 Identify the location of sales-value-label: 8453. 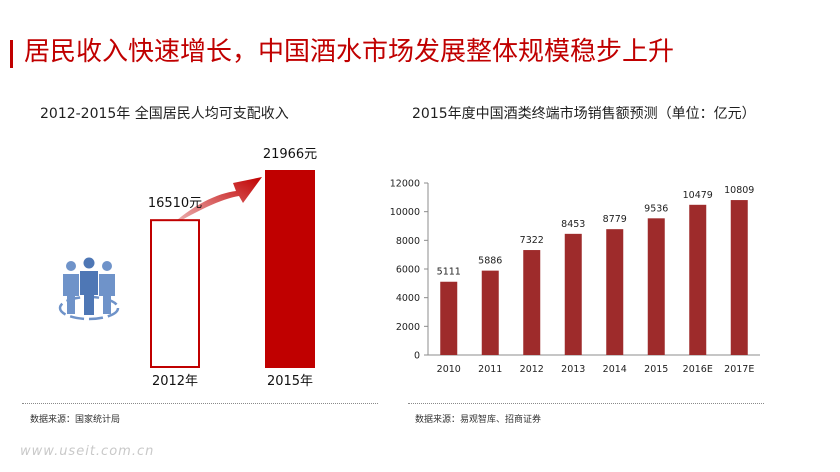
(573, 224).